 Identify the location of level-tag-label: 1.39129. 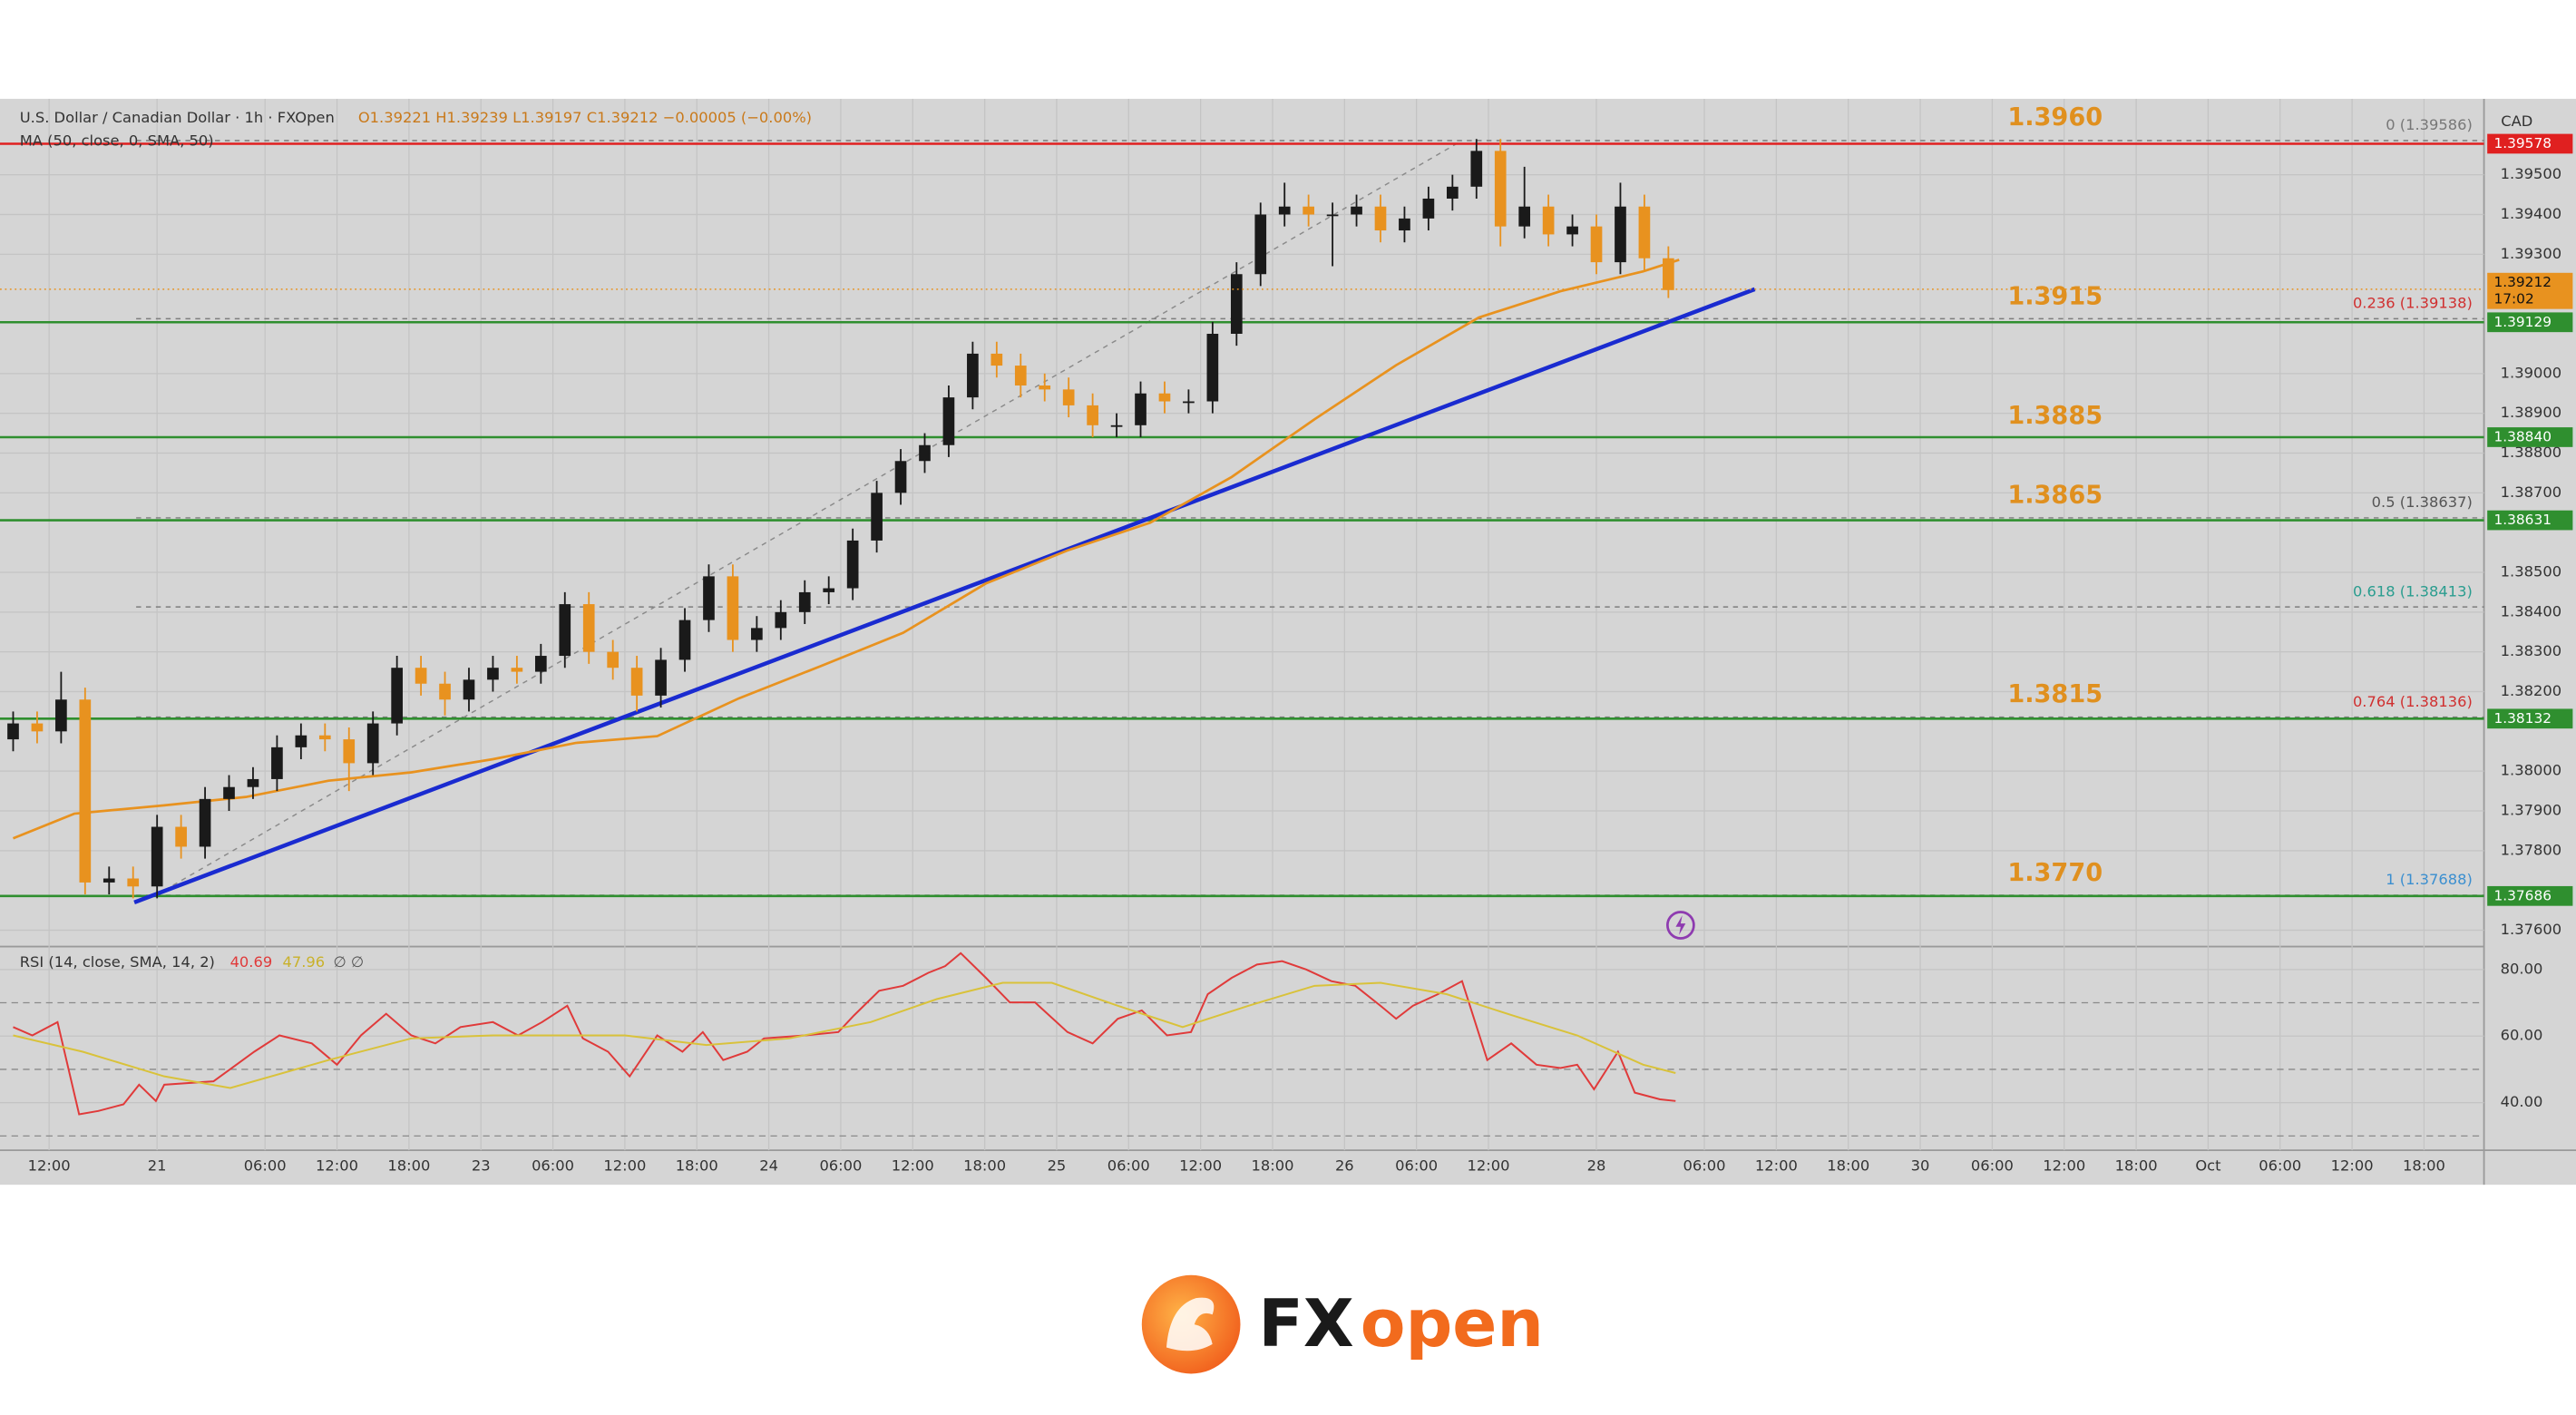
(2522, 322).